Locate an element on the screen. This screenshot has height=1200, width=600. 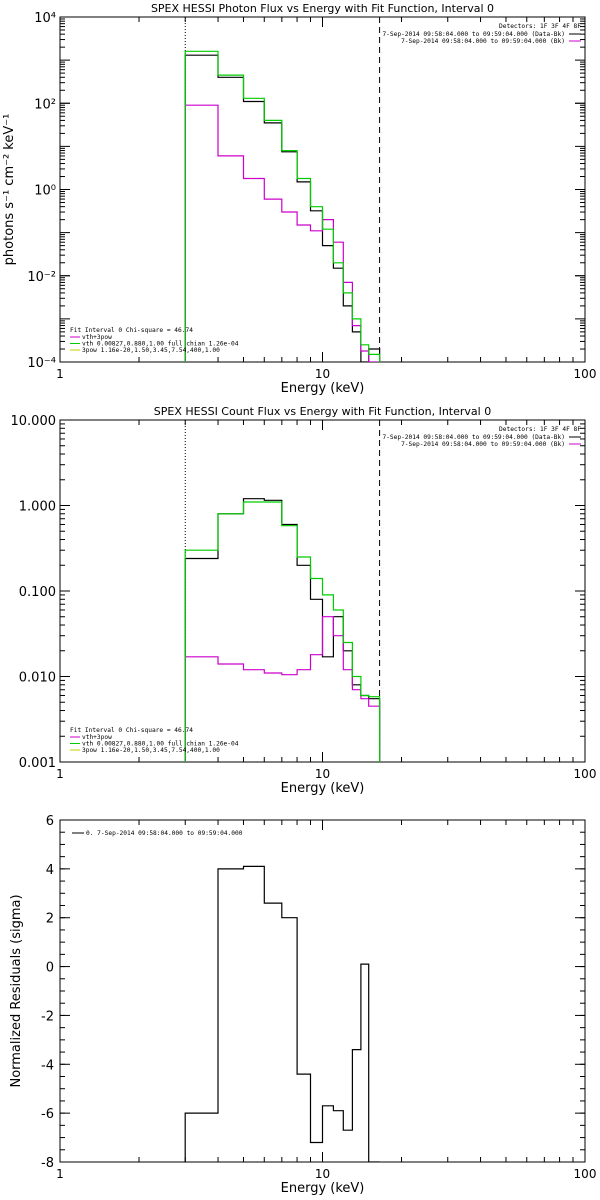
y-tick-label: -2 is located at coordinates (47, 1016).